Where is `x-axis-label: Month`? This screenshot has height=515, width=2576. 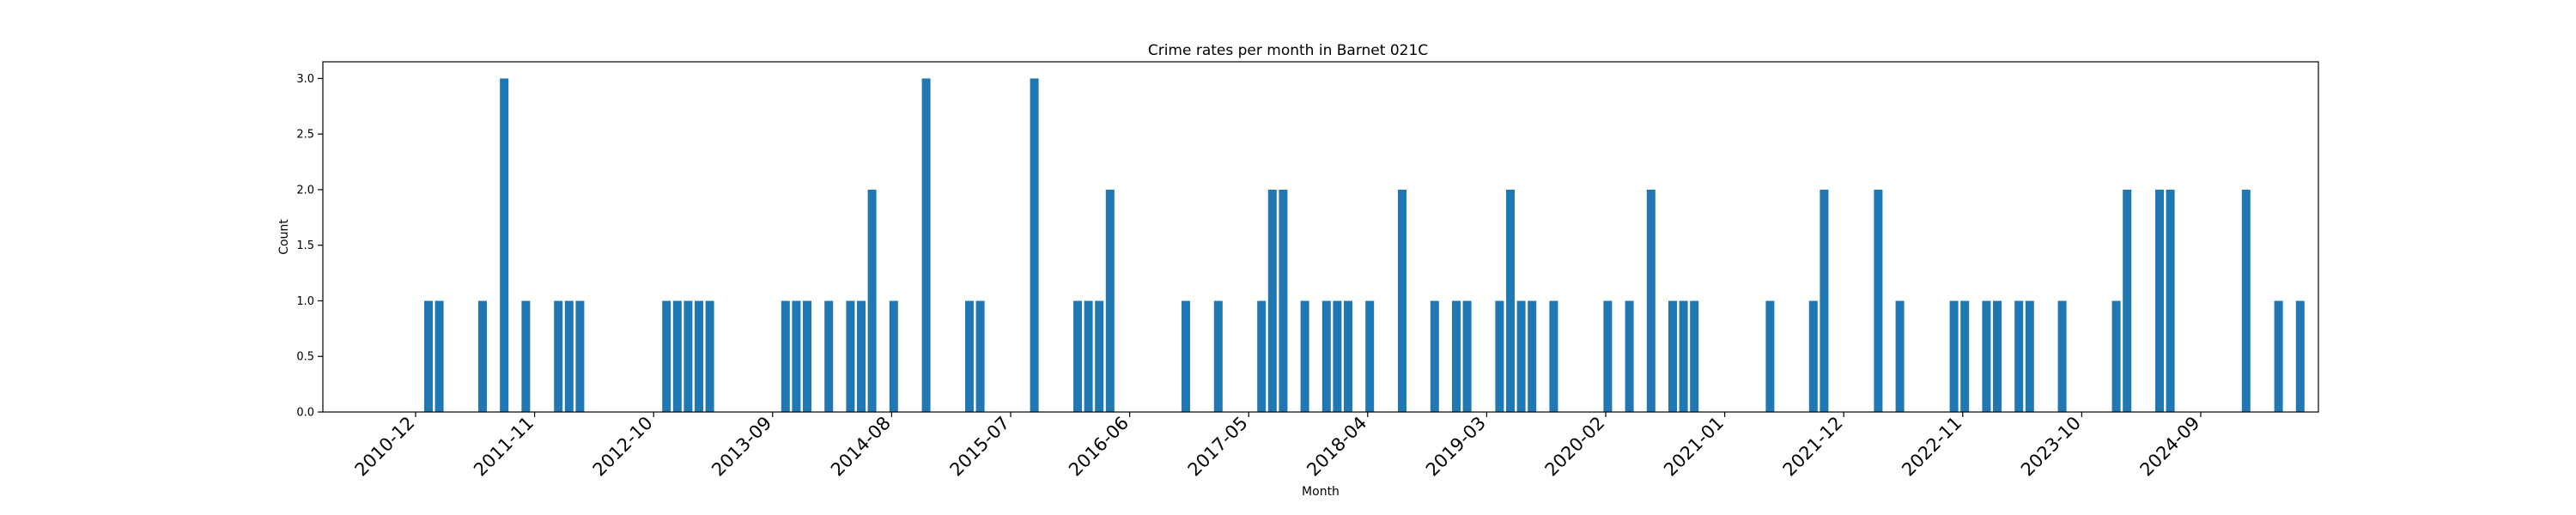
x-axis-label: Month is located at coordinates (1321, 492).